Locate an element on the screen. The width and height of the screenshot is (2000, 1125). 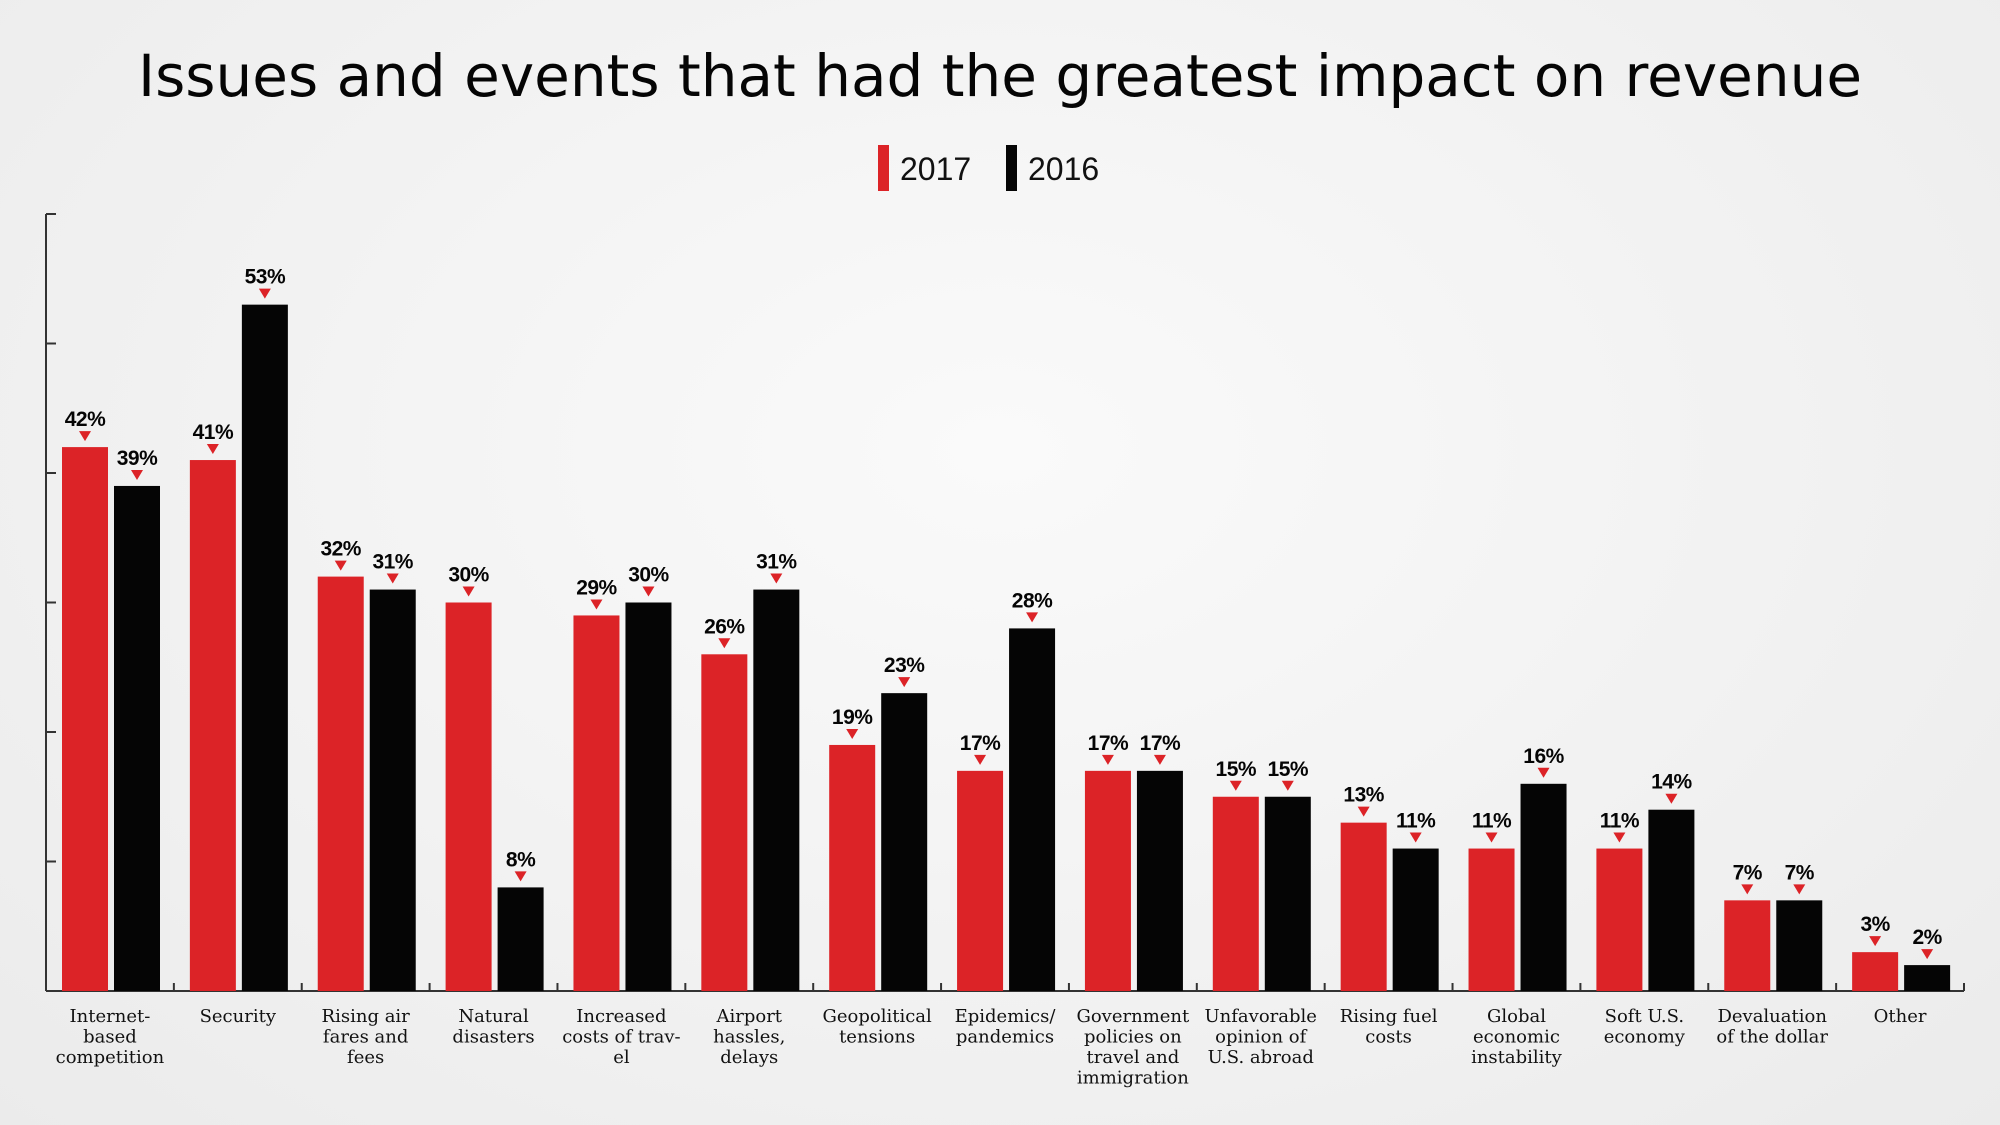
legend-label-2016: 2016 is located at coordinates (1063, 169).